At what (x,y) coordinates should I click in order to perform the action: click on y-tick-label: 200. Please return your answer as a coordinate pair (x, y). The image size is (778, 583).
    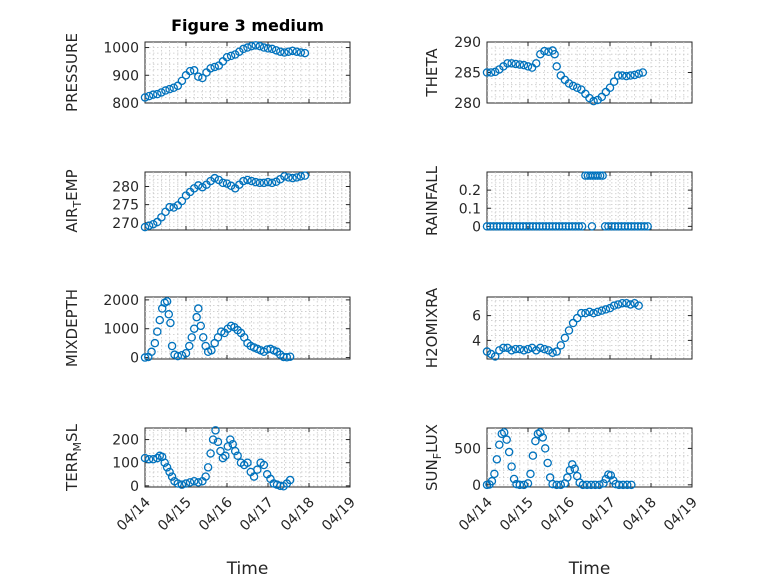
    Looking at the image, I should click on (125, 441).